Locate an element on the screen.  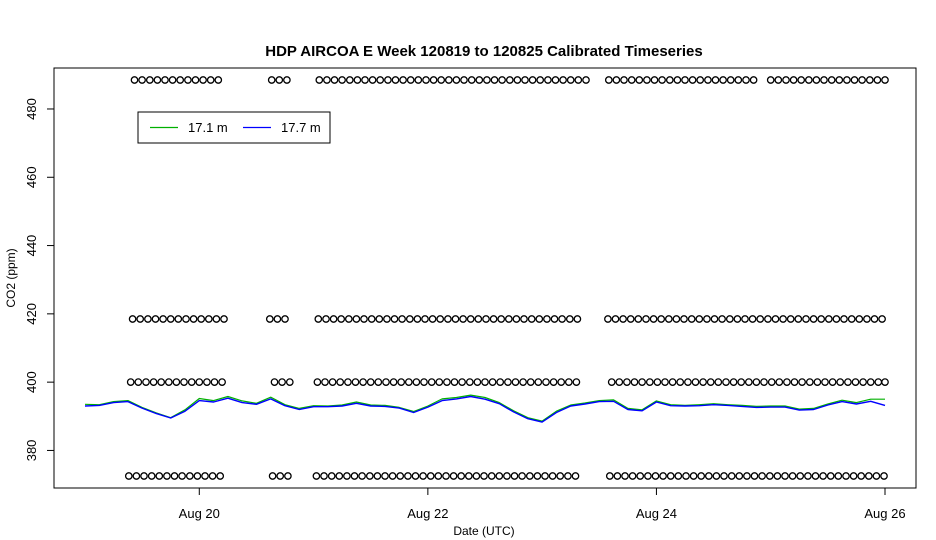
x-axis: Aug 20 Aug 22 Aug 24 Aug 26 is located at coordinates (542, 504).